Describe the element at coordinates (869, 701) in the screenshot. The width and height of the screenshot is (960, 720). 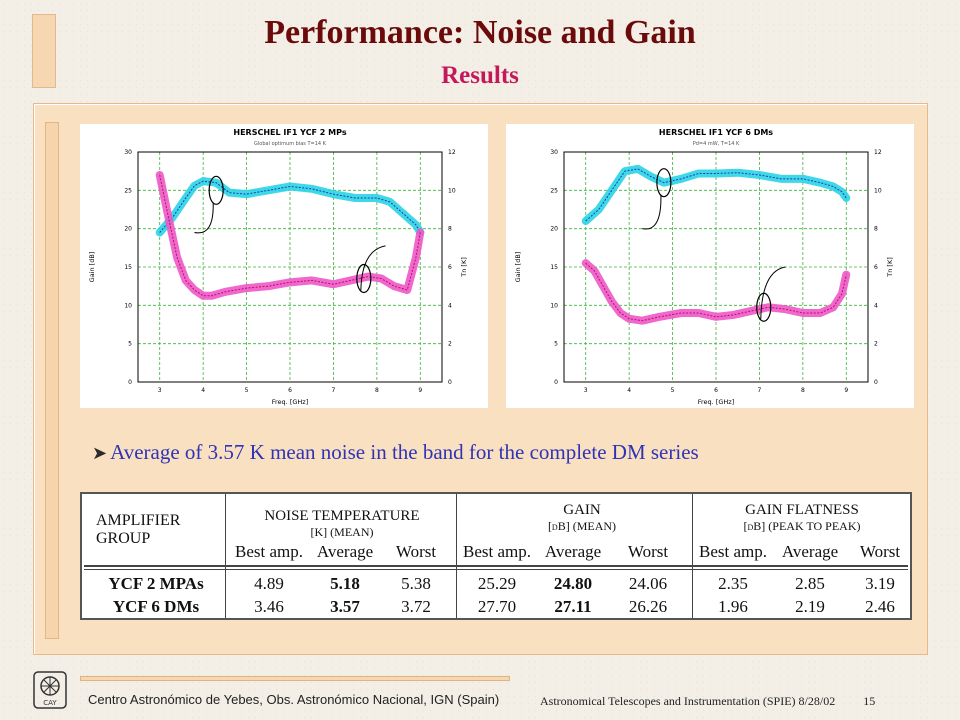
I see `page-number: 15` at that location.